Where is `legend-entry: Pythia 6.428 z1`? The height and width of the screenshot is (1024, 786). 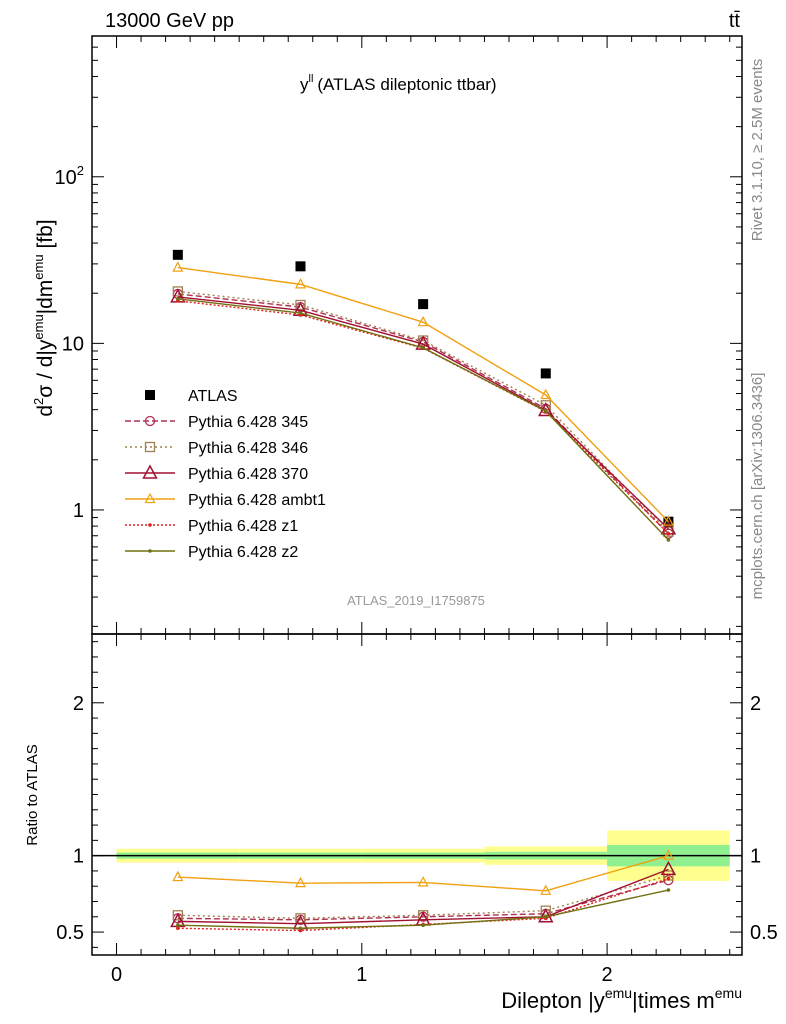 legend-entry: Pythia 6.428 z1 is located at coordinates (211, 526).